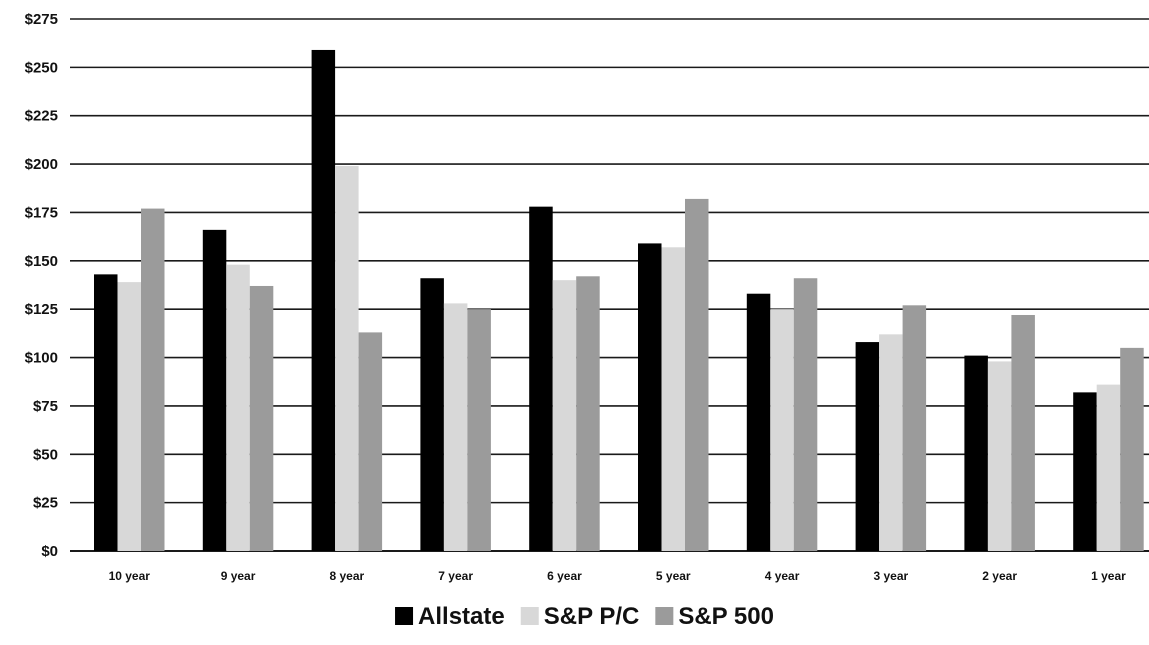  What do you see at coordinates (347, 358) in the screenshot?
I see `bar-s-p-p-c-8-year` at bounding box center [347, 358].